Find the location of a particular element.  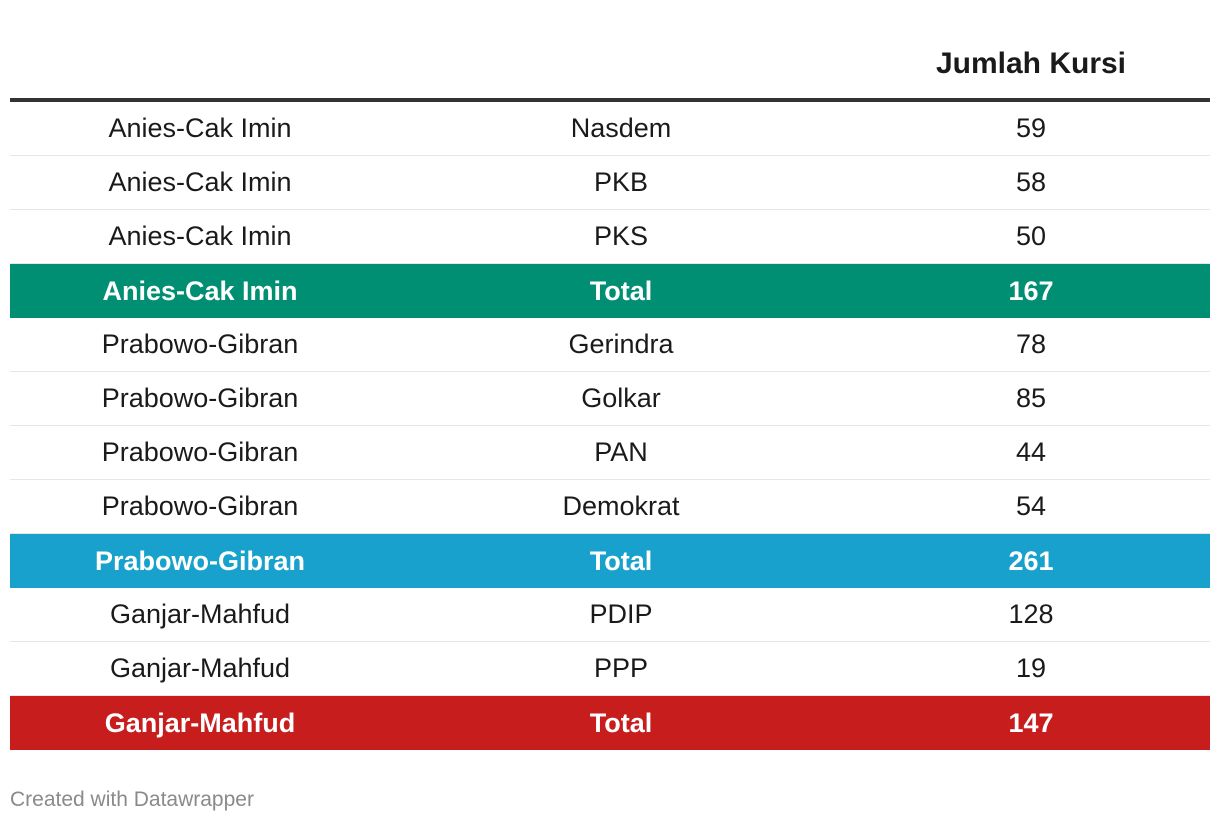

cell-seats: 128 is located at coordinates (1031, 614).